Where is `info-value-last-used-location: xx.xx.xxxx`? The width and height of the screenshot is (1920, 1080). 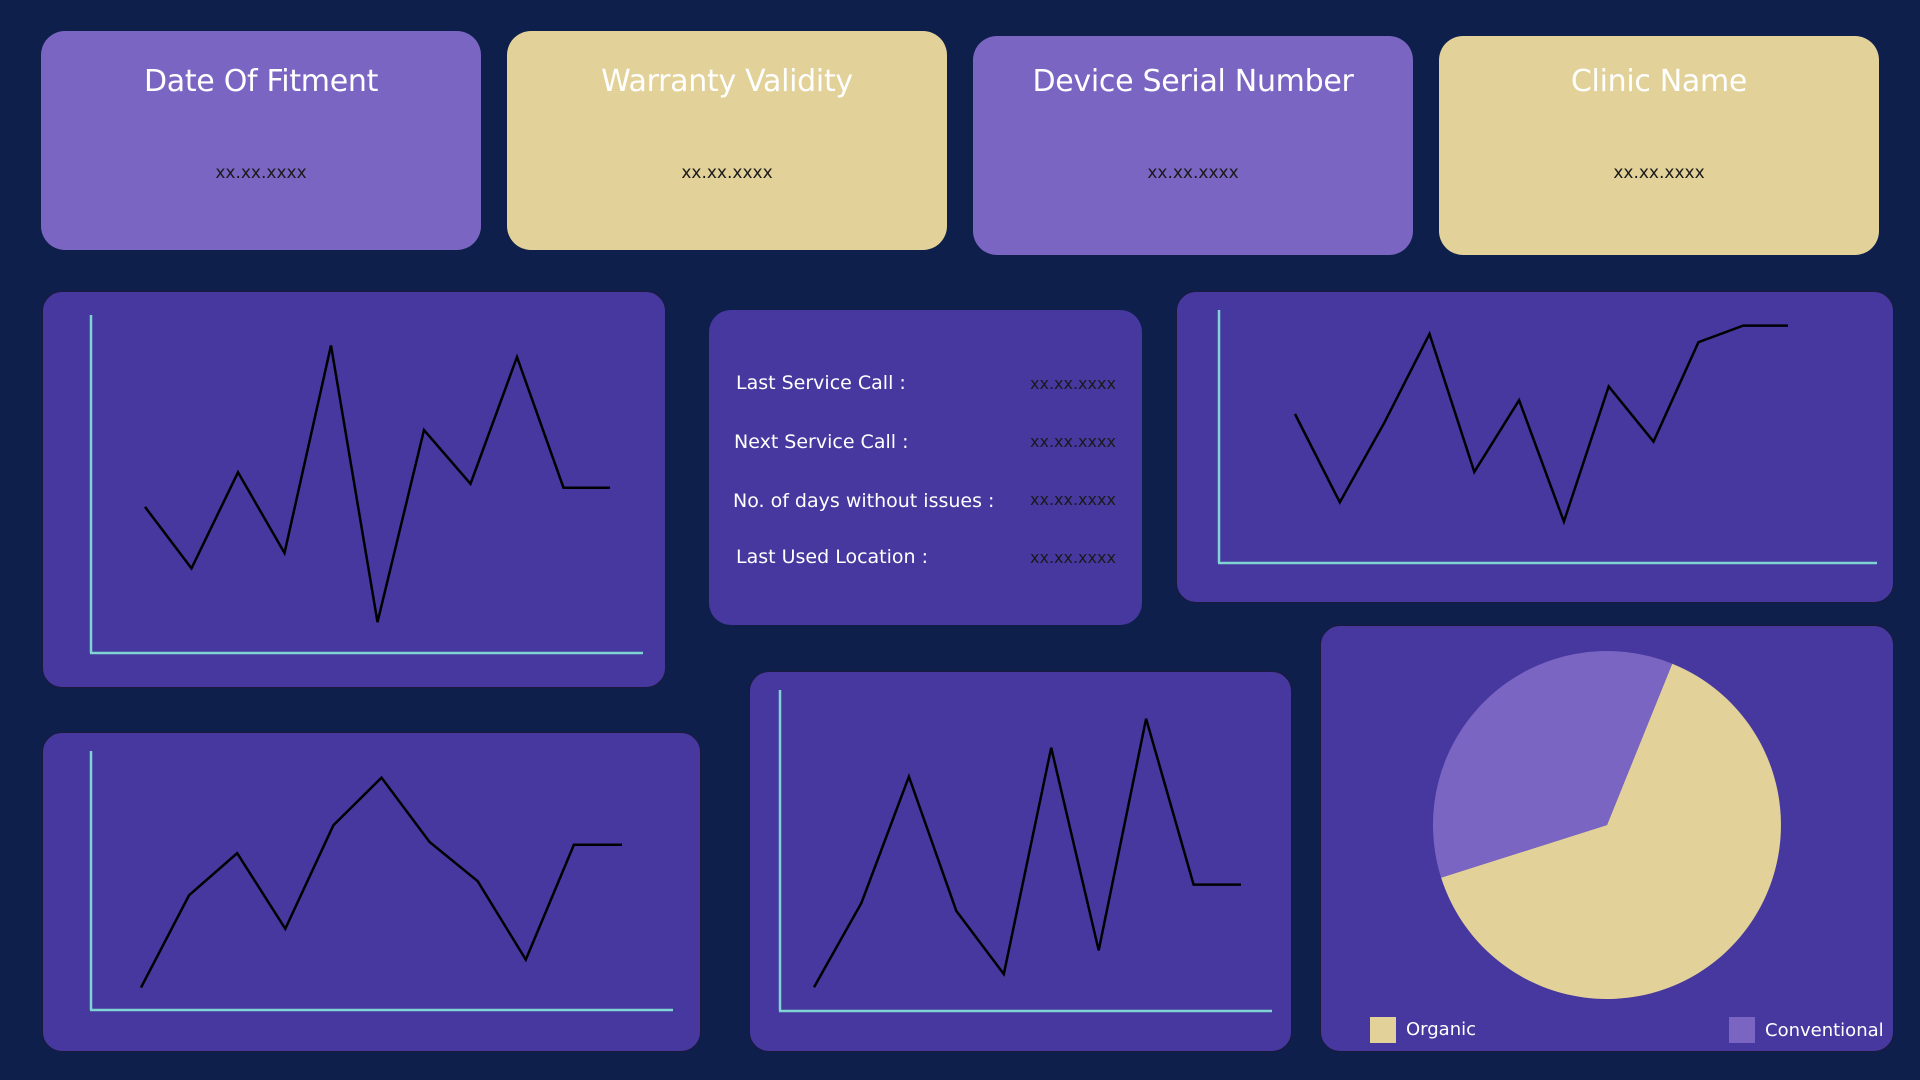
info-value-last-used-location: xx.xx.xxxx is located at coordinates (1073, 557).